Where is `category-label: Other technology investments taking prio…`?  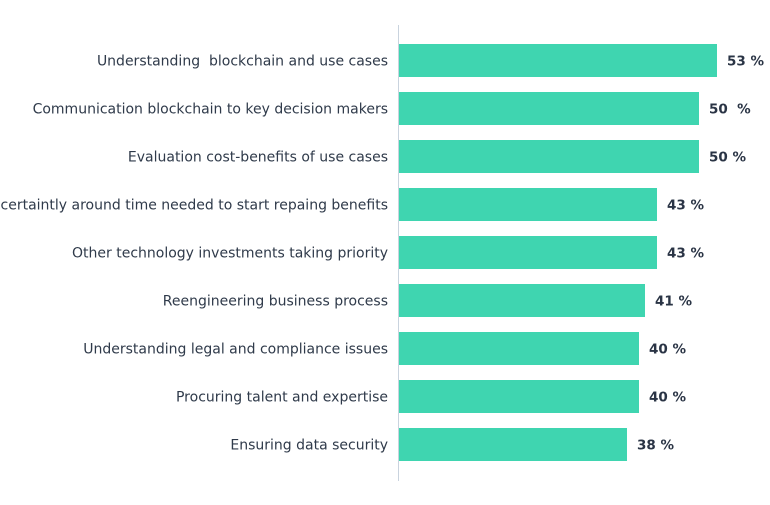 category-label: Other technology investments taking prio… is located at coordinates (230, 254).